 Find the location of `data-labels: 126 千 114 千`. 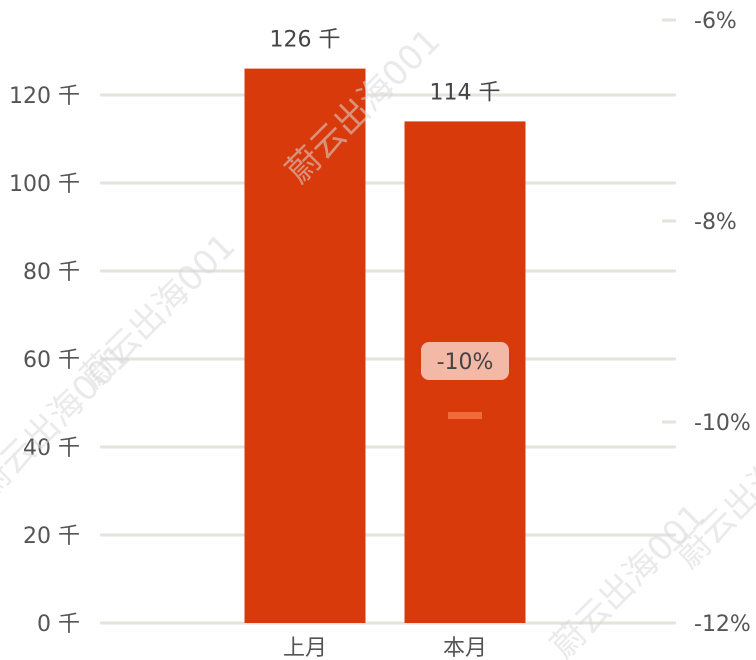

data-labels: 126 千 114 千 is located at coordinates (385, 67).